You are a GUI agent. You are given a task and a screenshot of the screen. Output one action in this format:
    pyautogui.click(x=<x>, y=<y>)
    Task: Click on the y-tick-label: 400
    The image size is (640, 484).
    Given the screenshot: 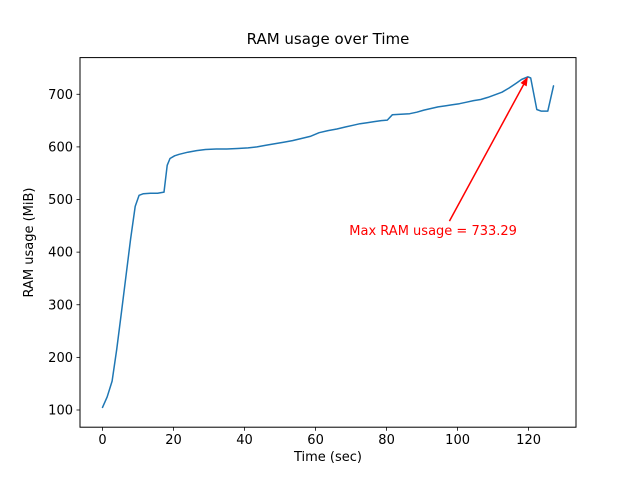 What is the action you would take?
    pyautogui.click(x=60, y=253)
    